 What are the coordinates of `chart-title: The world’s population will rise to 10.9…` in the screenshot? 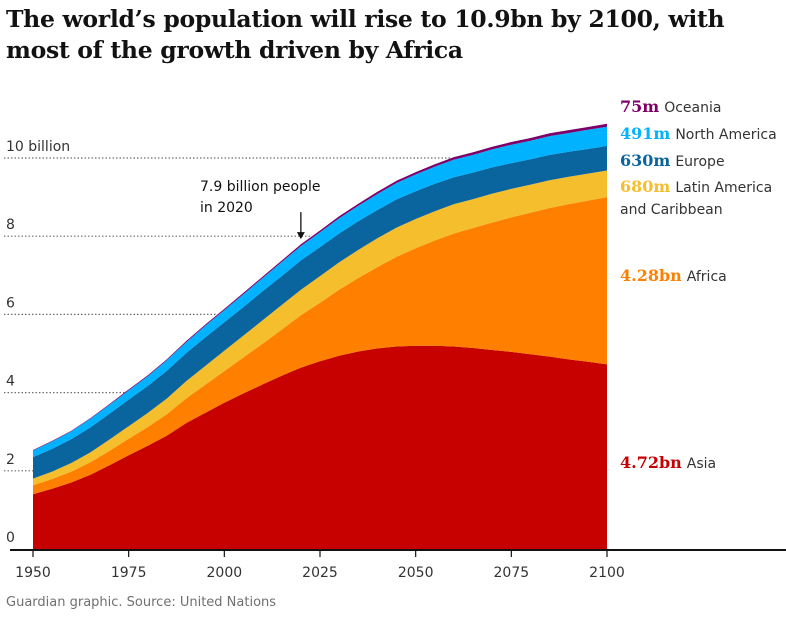 It's located at (365, 34).